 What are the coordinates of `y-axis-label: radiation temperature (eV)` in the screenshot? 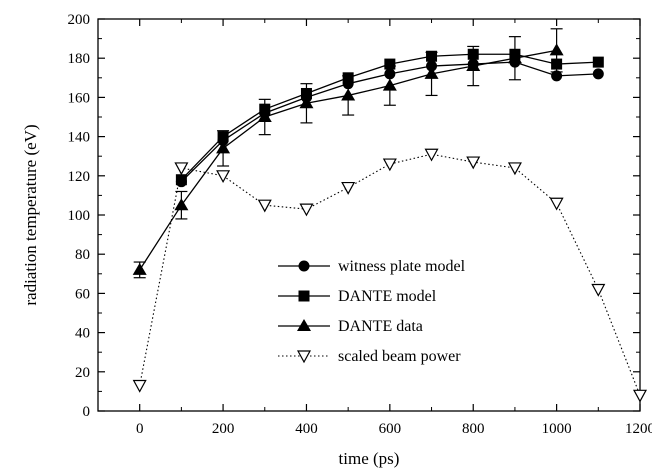 It's located at (30, 214).